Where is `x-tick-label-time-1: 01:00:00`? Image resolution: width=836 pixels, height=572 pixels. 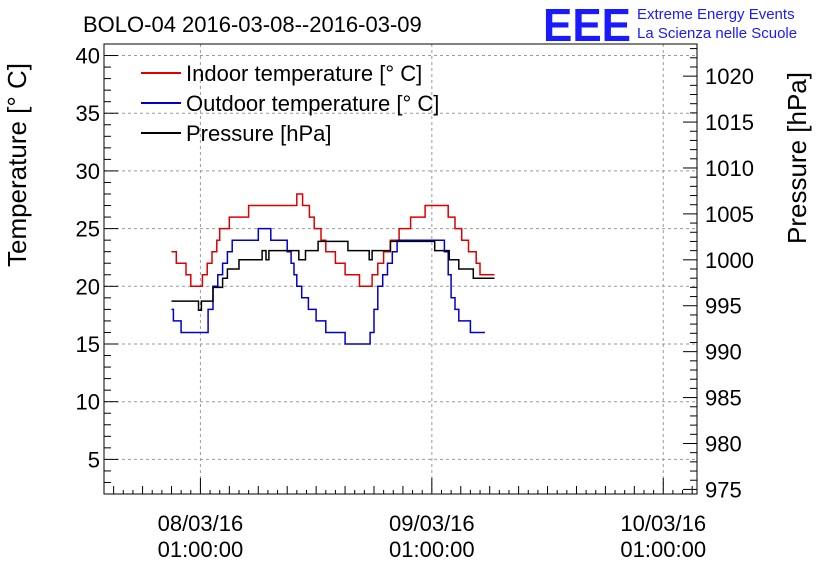 x-tick-label-time-1: 01:00:00 is located at coordinates (432, 549).